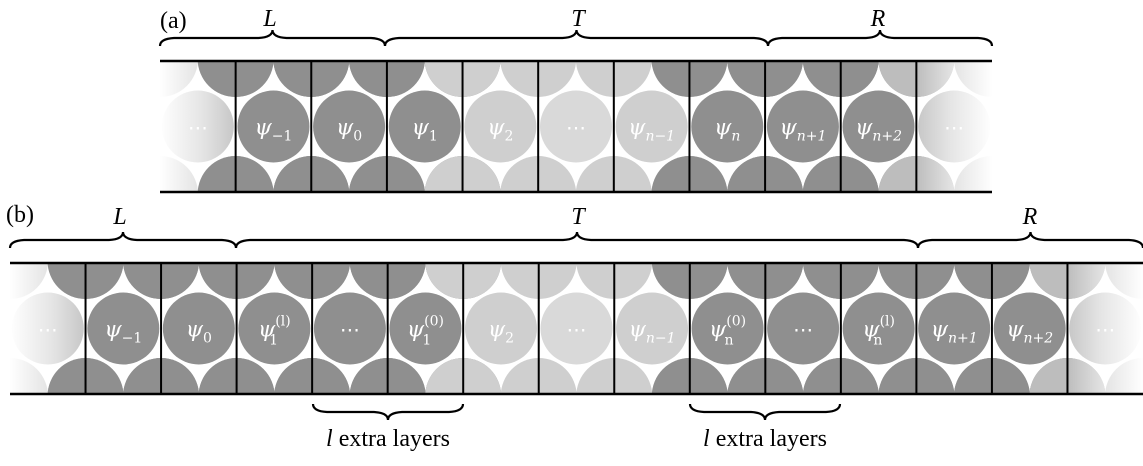 The image size is (1143, 466). I want to click on a-cell-label: ψn+1, so click(802, 130).